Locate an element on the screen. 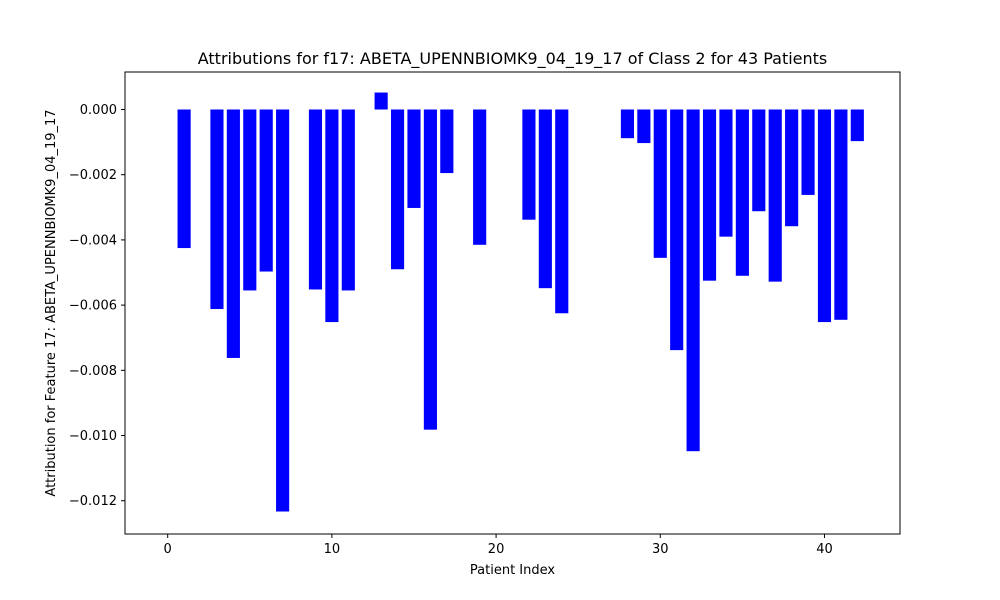 This screenshot has height=600, width=1000. y-tick-label: −0.006 is located at coordinates (93, 306).